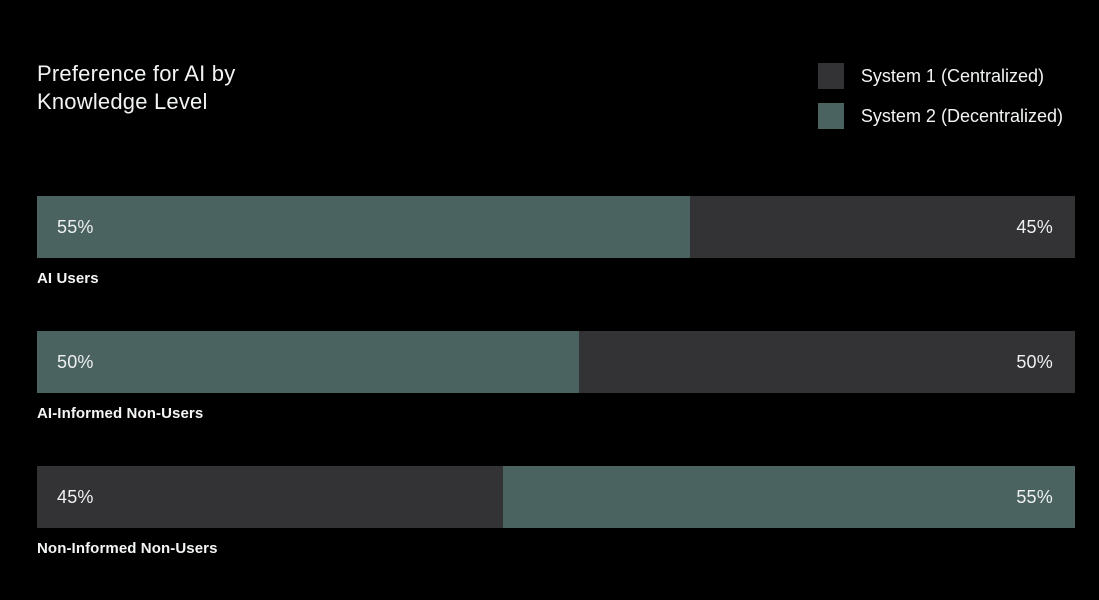 The height and width of the screenshot is (600, 1099). What do you see at coordinates (68, 278) in the screenshot?
I see `category-label: AI Users` at bounding box center [68, 278].